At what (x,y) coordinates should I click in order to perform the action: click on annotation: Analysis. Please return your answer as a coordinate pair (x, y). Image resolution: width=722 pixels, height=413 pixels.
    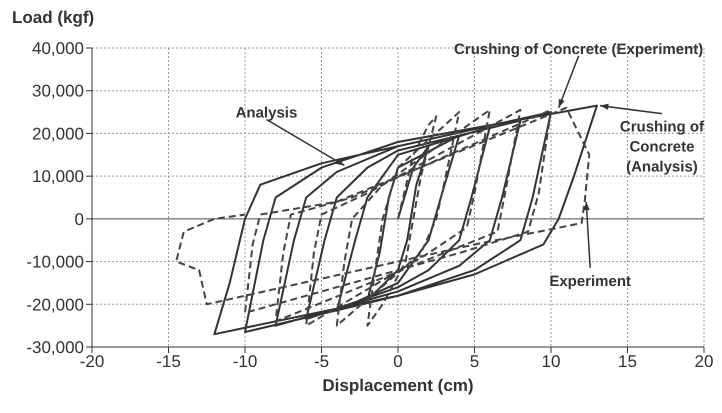
    Looking at the image, I should click on (267, 113).